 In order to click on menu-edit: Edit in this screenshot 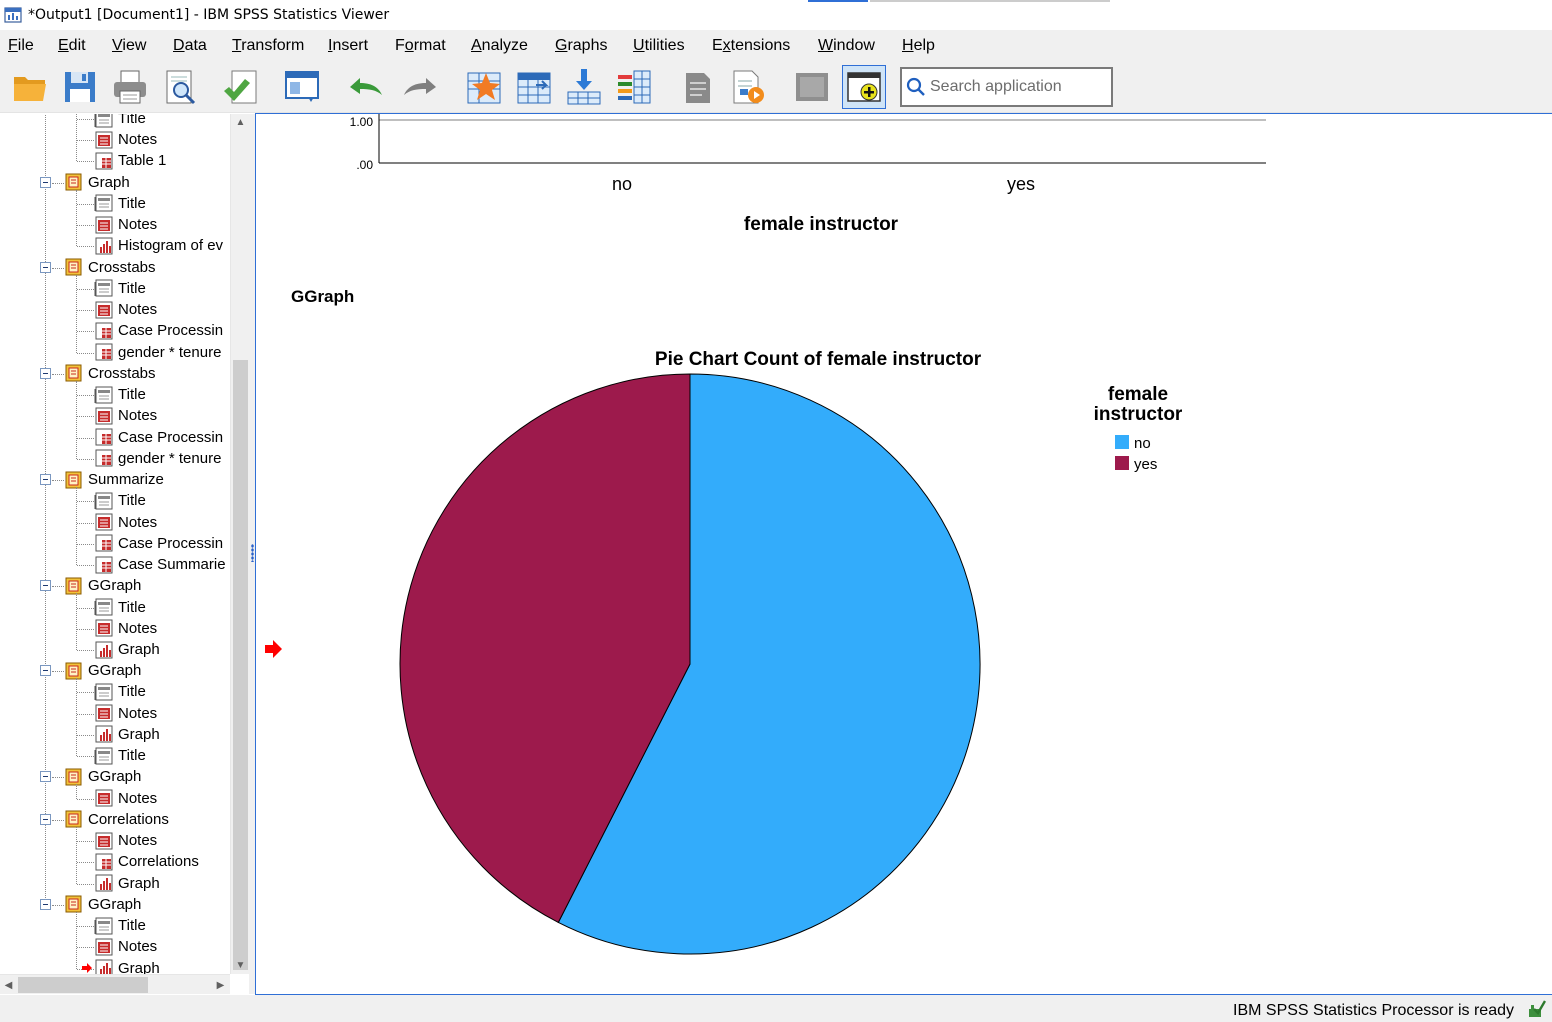, I will do `click(72, 45)`.